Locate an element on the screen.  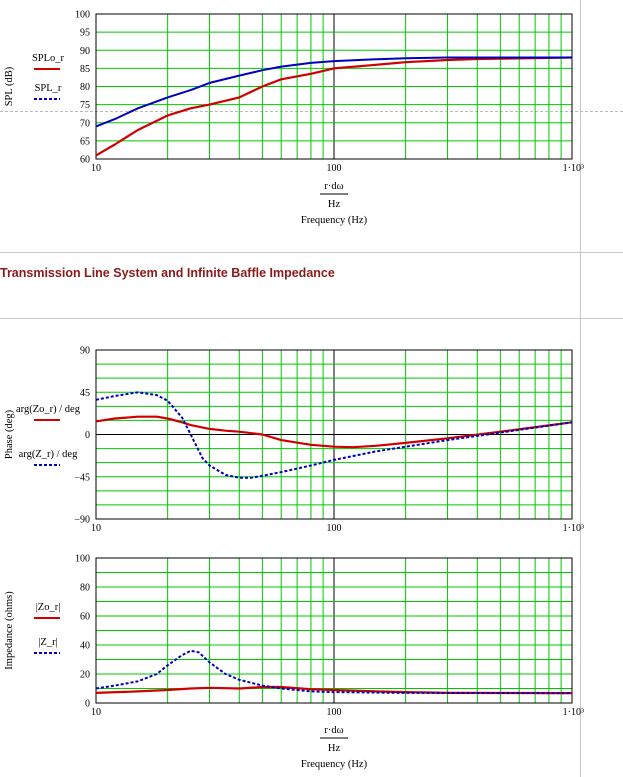
y-tick-label: 95 is located at coordinates (85, 33).